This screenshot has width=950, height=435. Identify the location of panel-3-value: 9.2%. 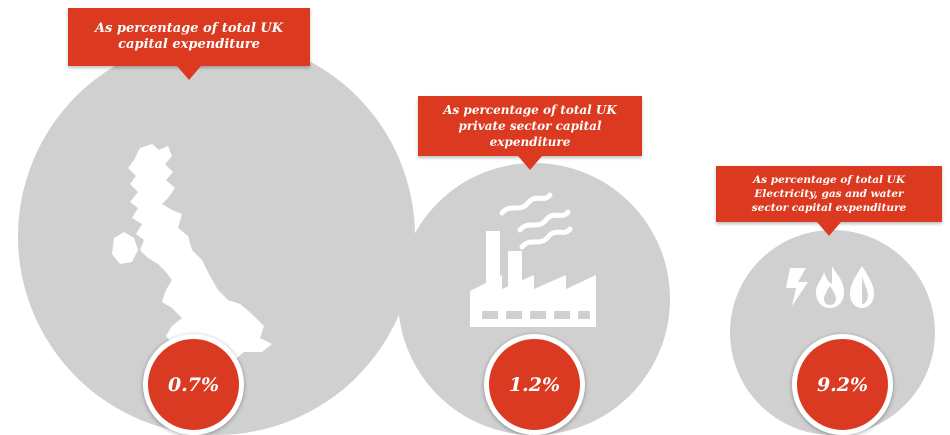
(842, 384).